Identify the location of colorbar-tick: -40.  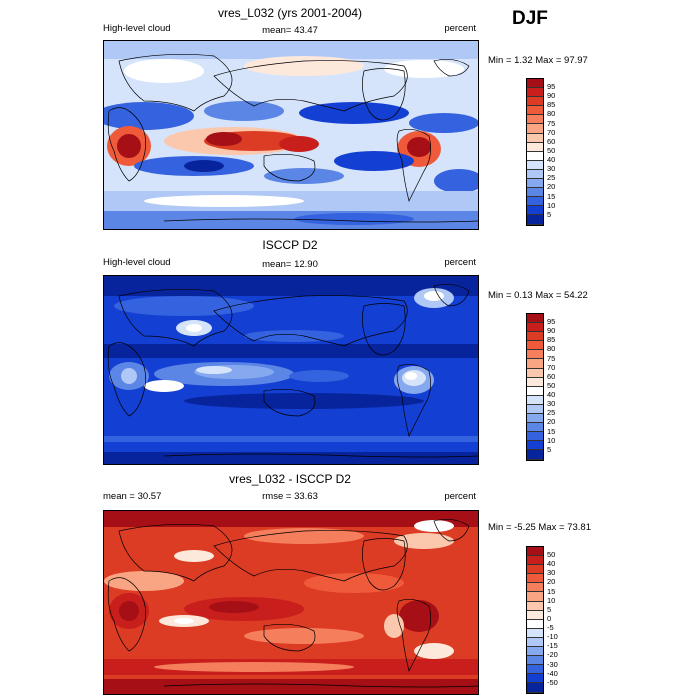
(552, 673).